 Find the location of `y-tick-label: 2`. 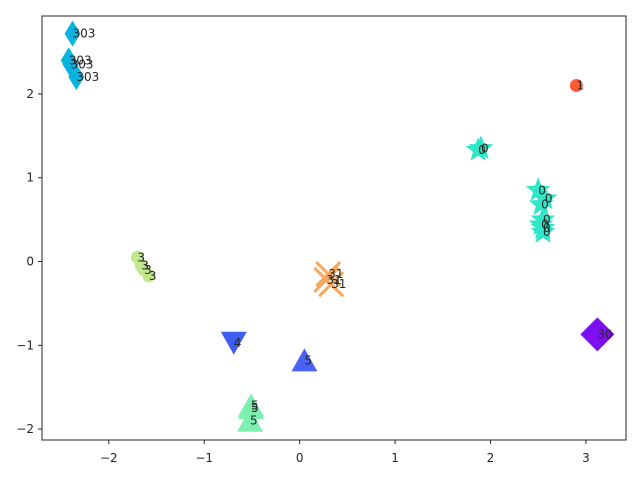

y-tick-label: 2 is located at coordinates (30, 94).